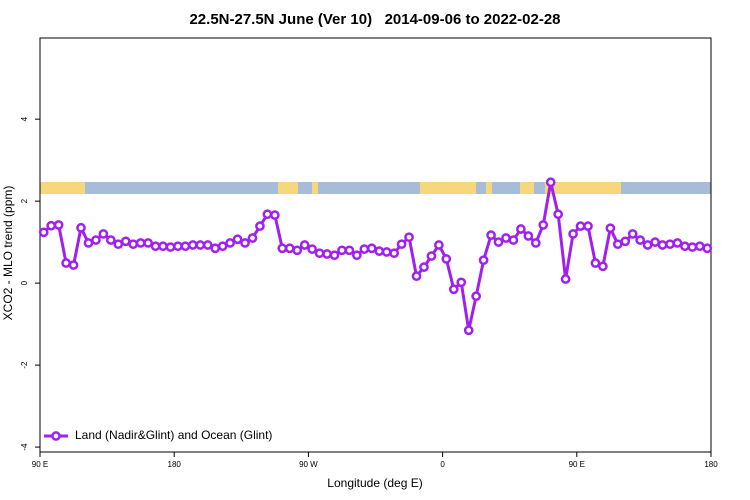 The height and width of the screenshot is (500, 750). Describe the element at coordinates (24, 118) in the screenshot. I see `y-tick-label: 4` at that location.